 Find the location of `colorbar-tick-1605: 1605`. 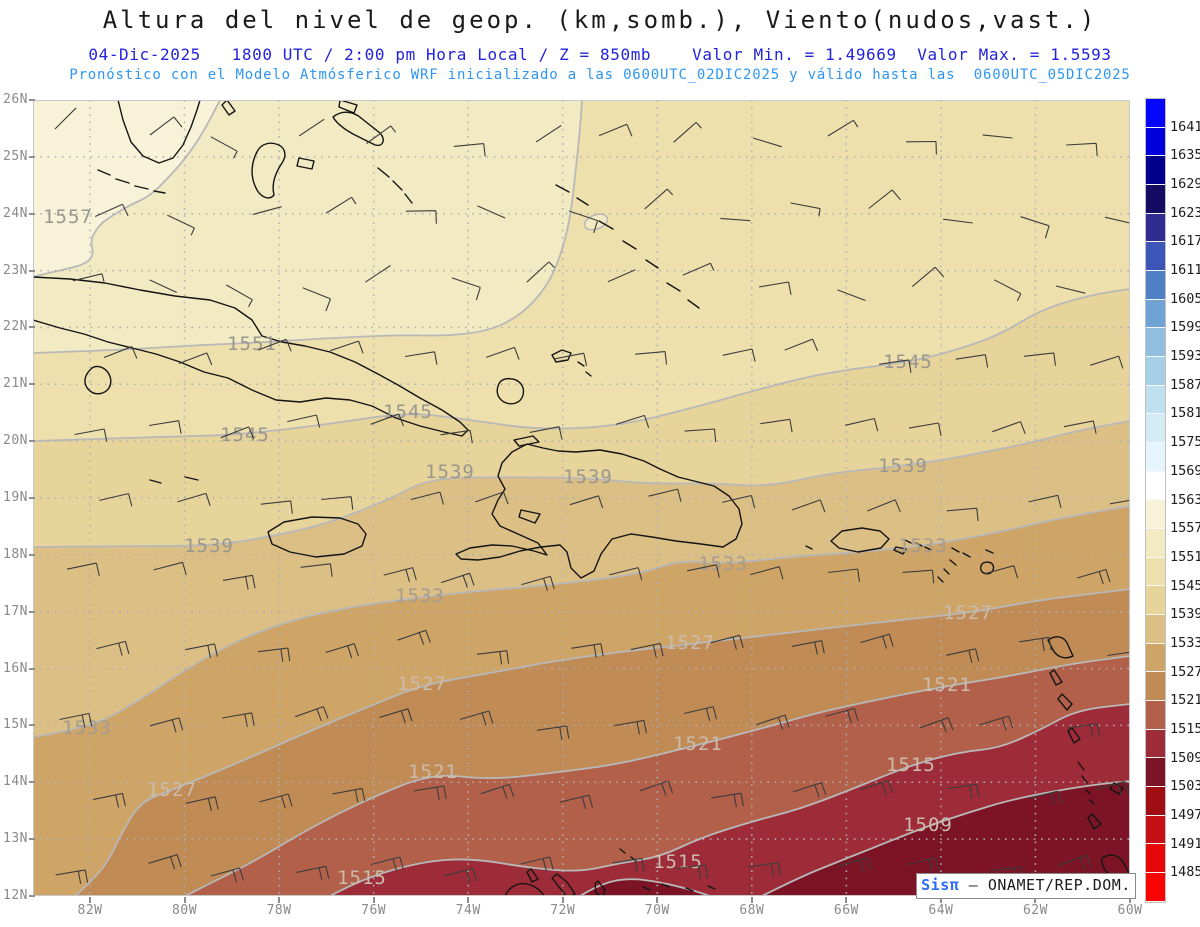

colorbar-tick-1605: 1605 is located at coordinates (1185, 298).